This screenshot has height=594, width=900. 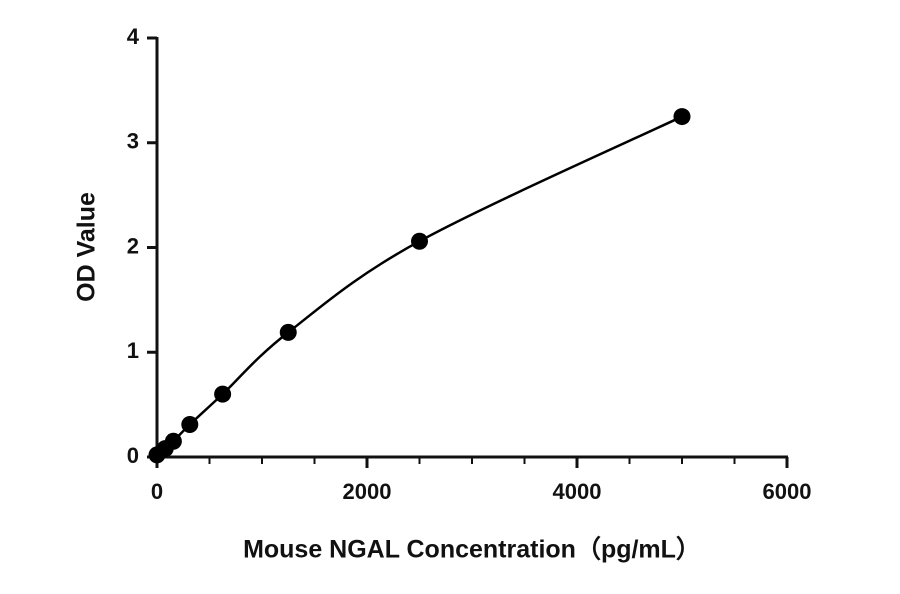 What do you see at coordinates (133, 36) in the screenshot?
I see `y-tick-label: 4` at bounding box center [133, 36].